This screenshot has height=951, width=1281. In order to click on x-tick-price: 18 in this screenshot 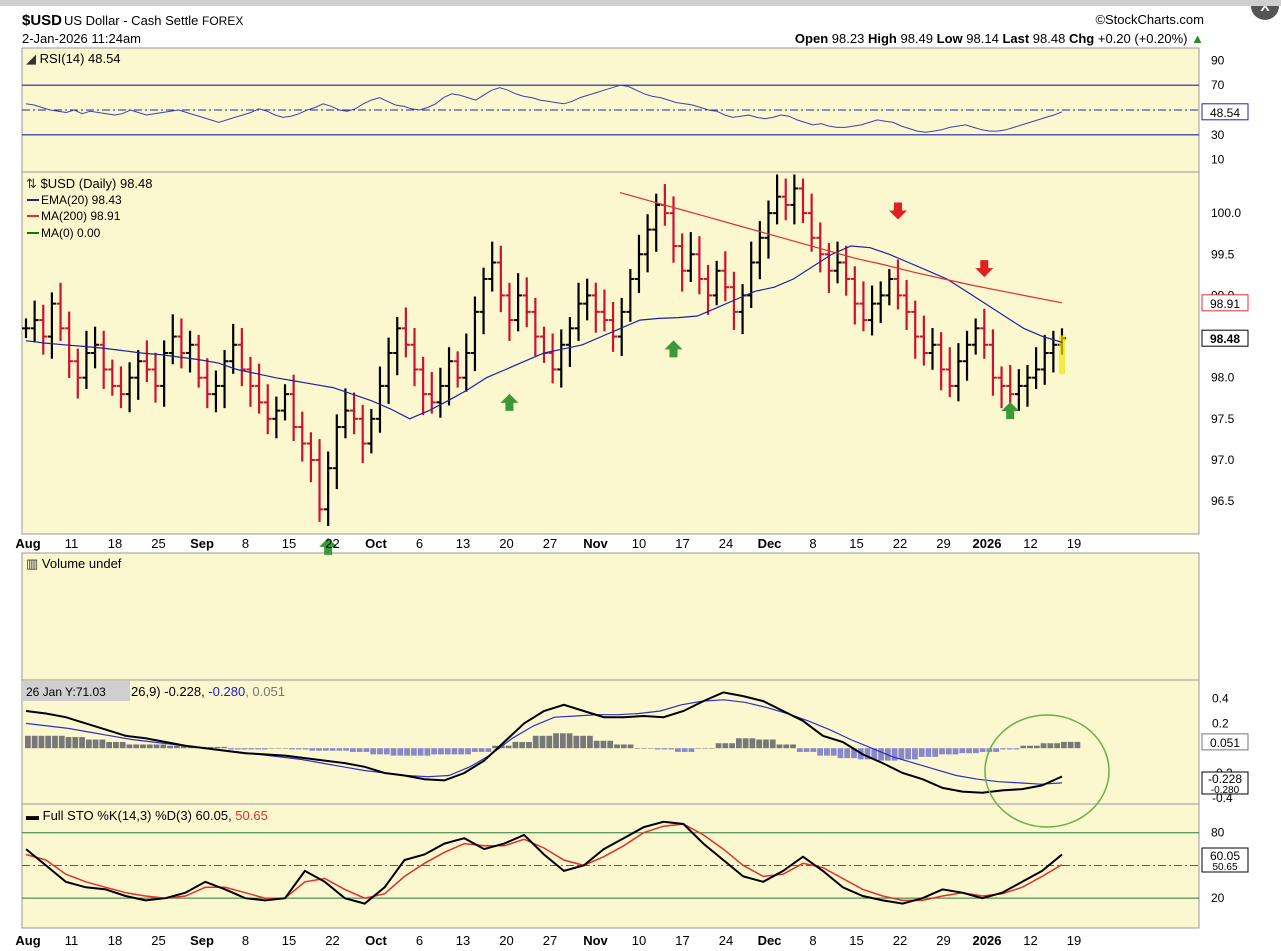, I will do `click(115, 543)`.